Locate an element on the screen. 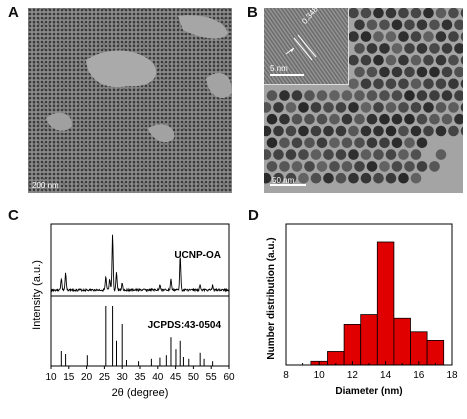 The image size is (467, 419). histogram-tick-label: 14 is located at coordinates (386, 375).